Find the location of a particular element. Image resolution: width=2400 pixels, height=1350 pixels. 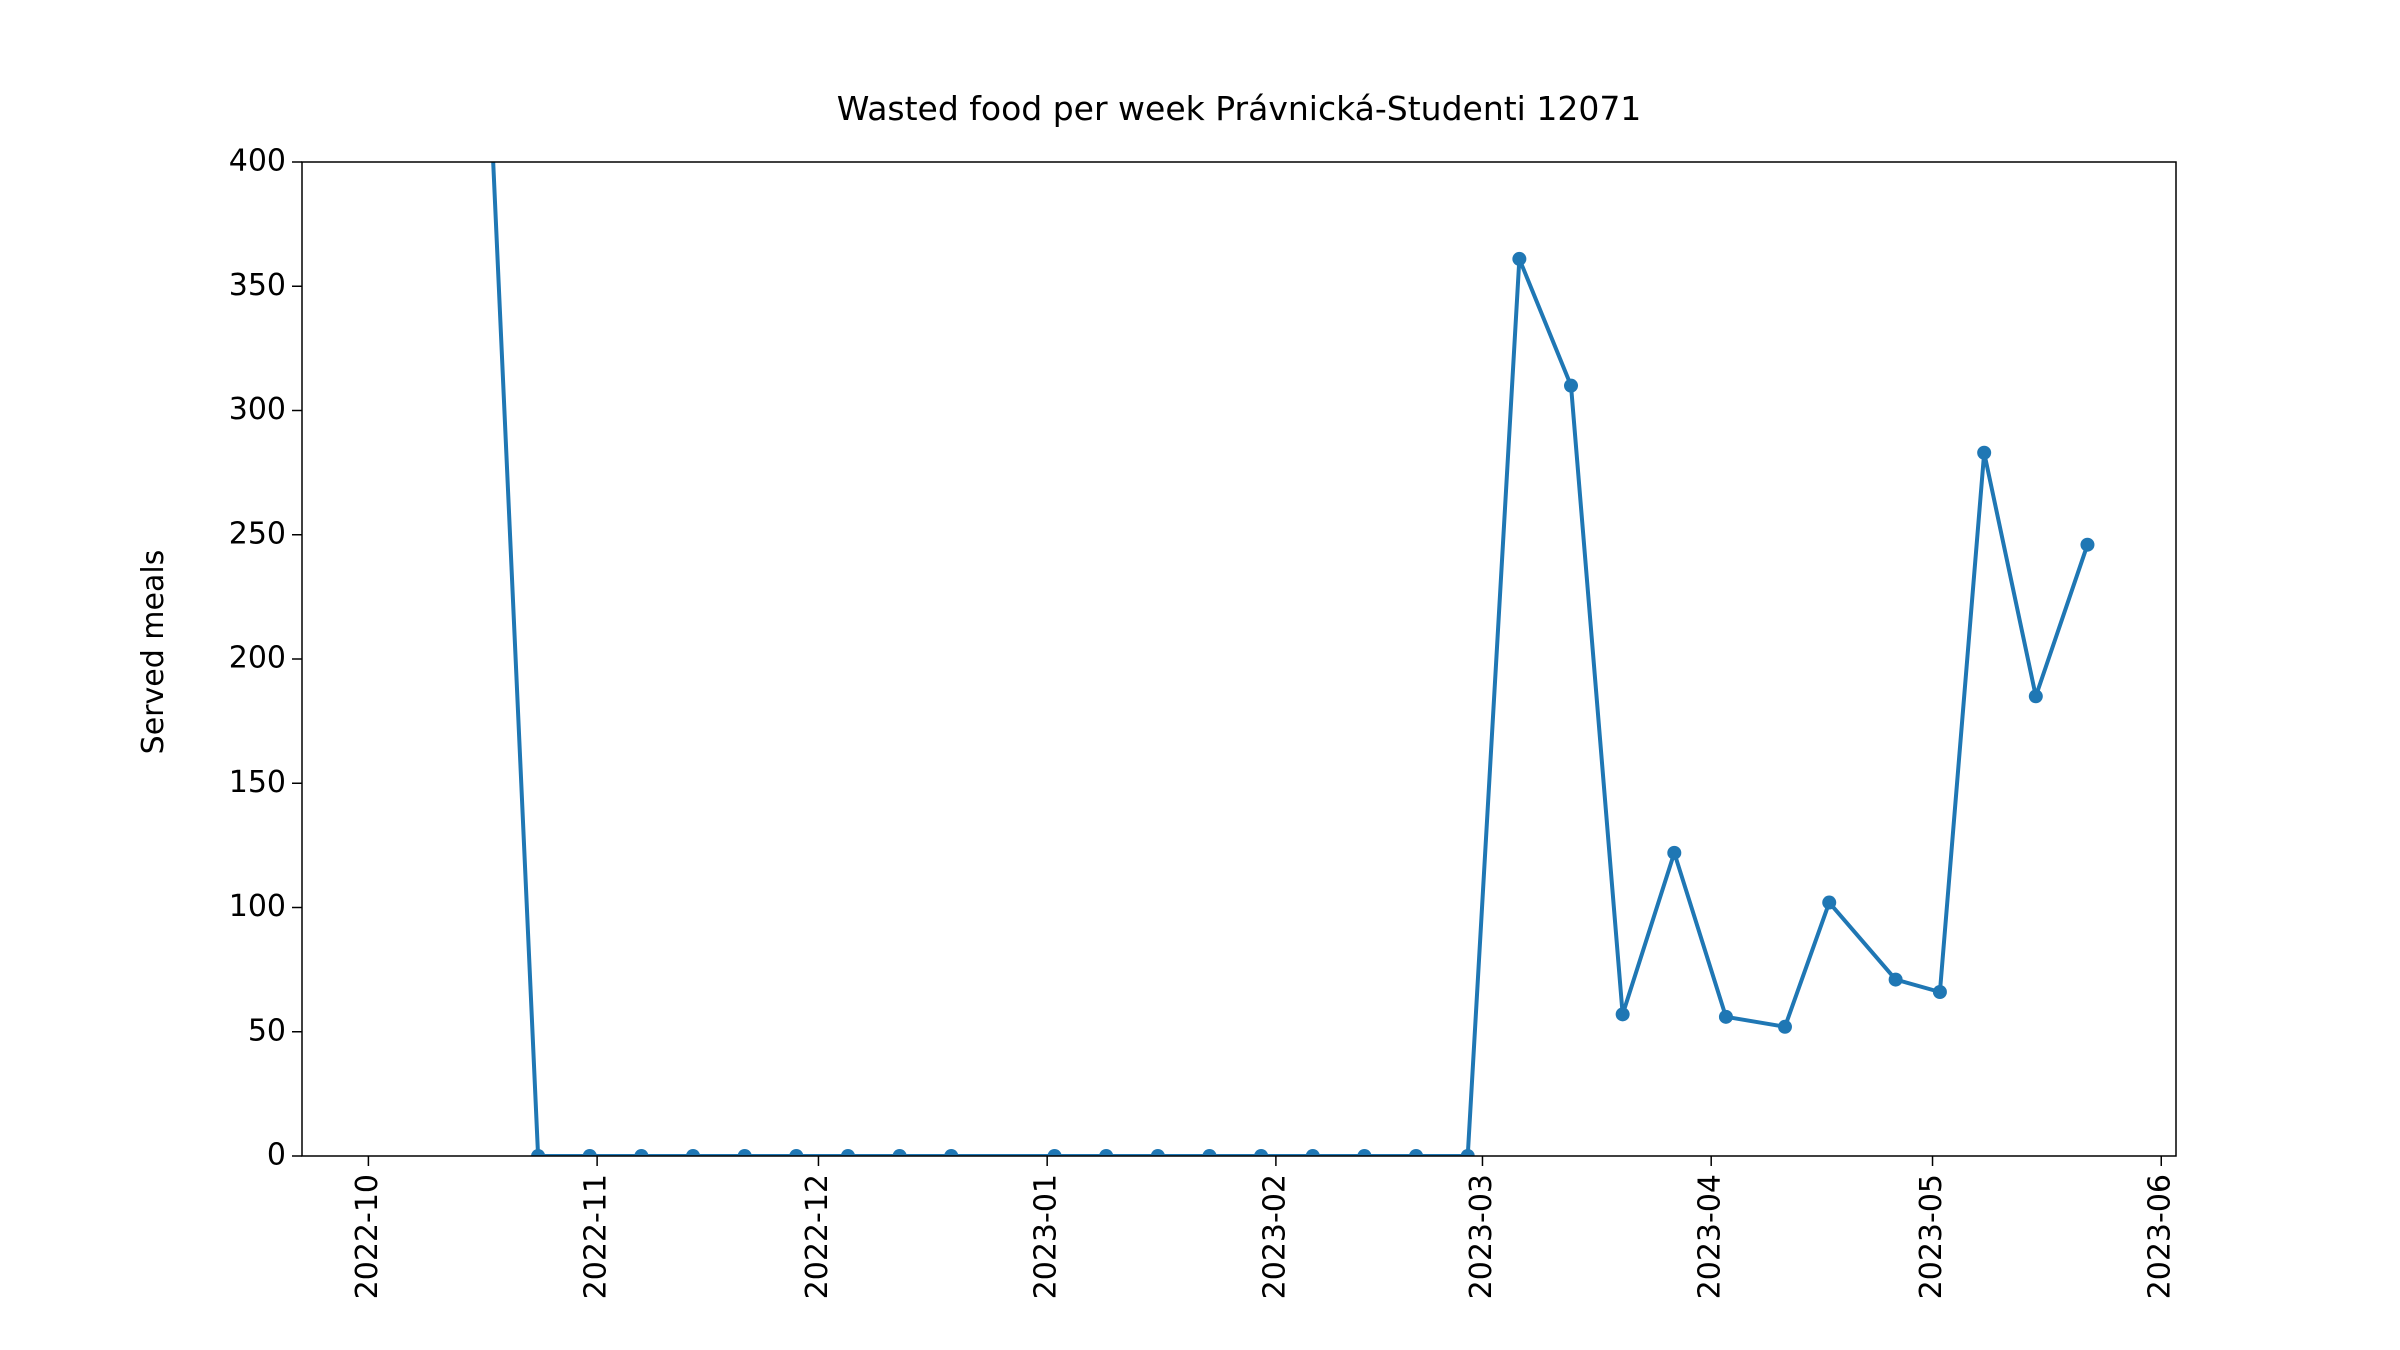

x-tick-label: 2023-02 is located at coordinates (1274, 1236).